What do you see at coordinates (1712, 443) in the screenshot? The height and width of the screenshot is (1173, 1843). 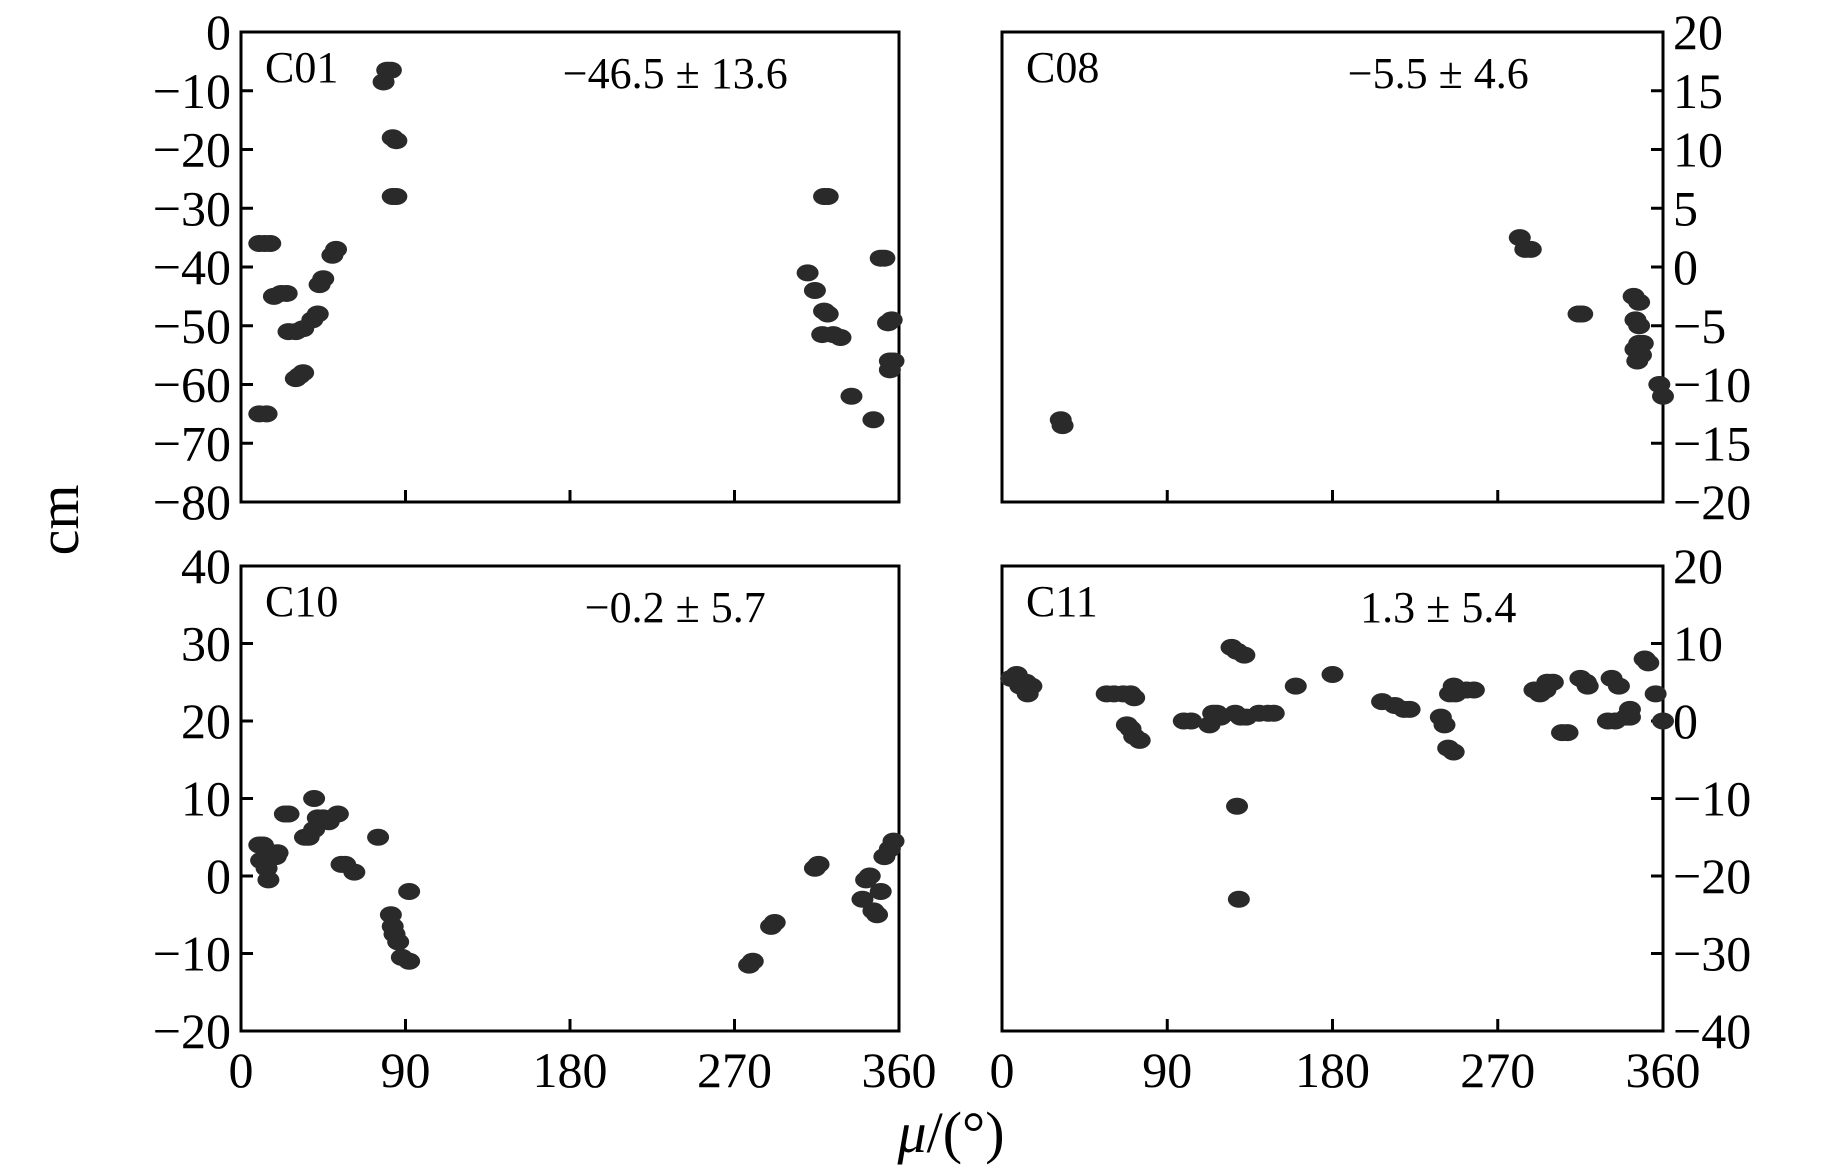 I see `y-tick-label: −15` at bounding box center [1712, 443].